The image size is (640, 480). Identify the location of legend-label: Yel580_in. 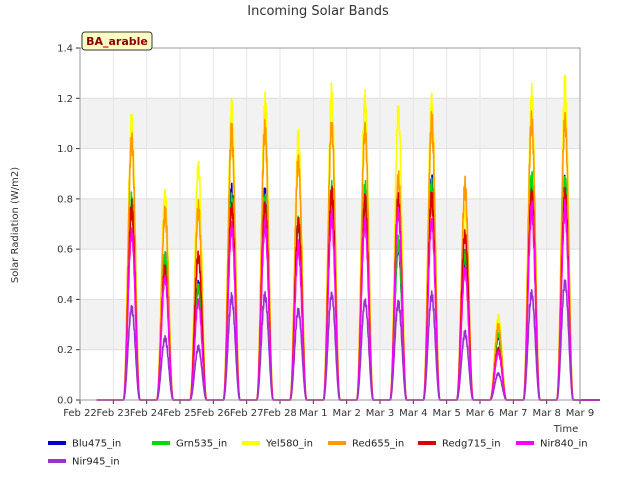
(289, 444).